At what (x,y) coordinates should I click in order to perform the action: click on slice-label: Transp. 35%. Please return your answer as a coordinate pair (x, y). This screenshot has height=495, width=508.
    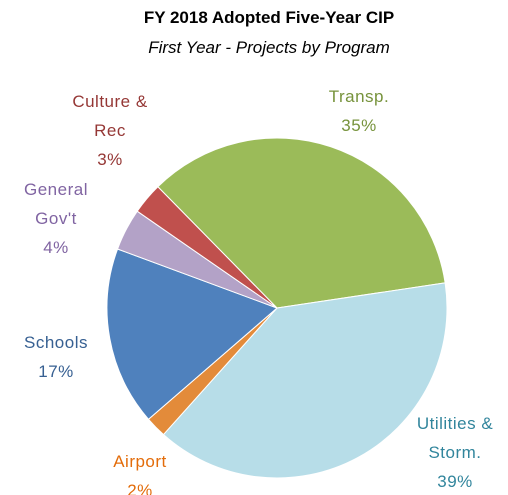
    Looking at the image, I should click on (359, 111).